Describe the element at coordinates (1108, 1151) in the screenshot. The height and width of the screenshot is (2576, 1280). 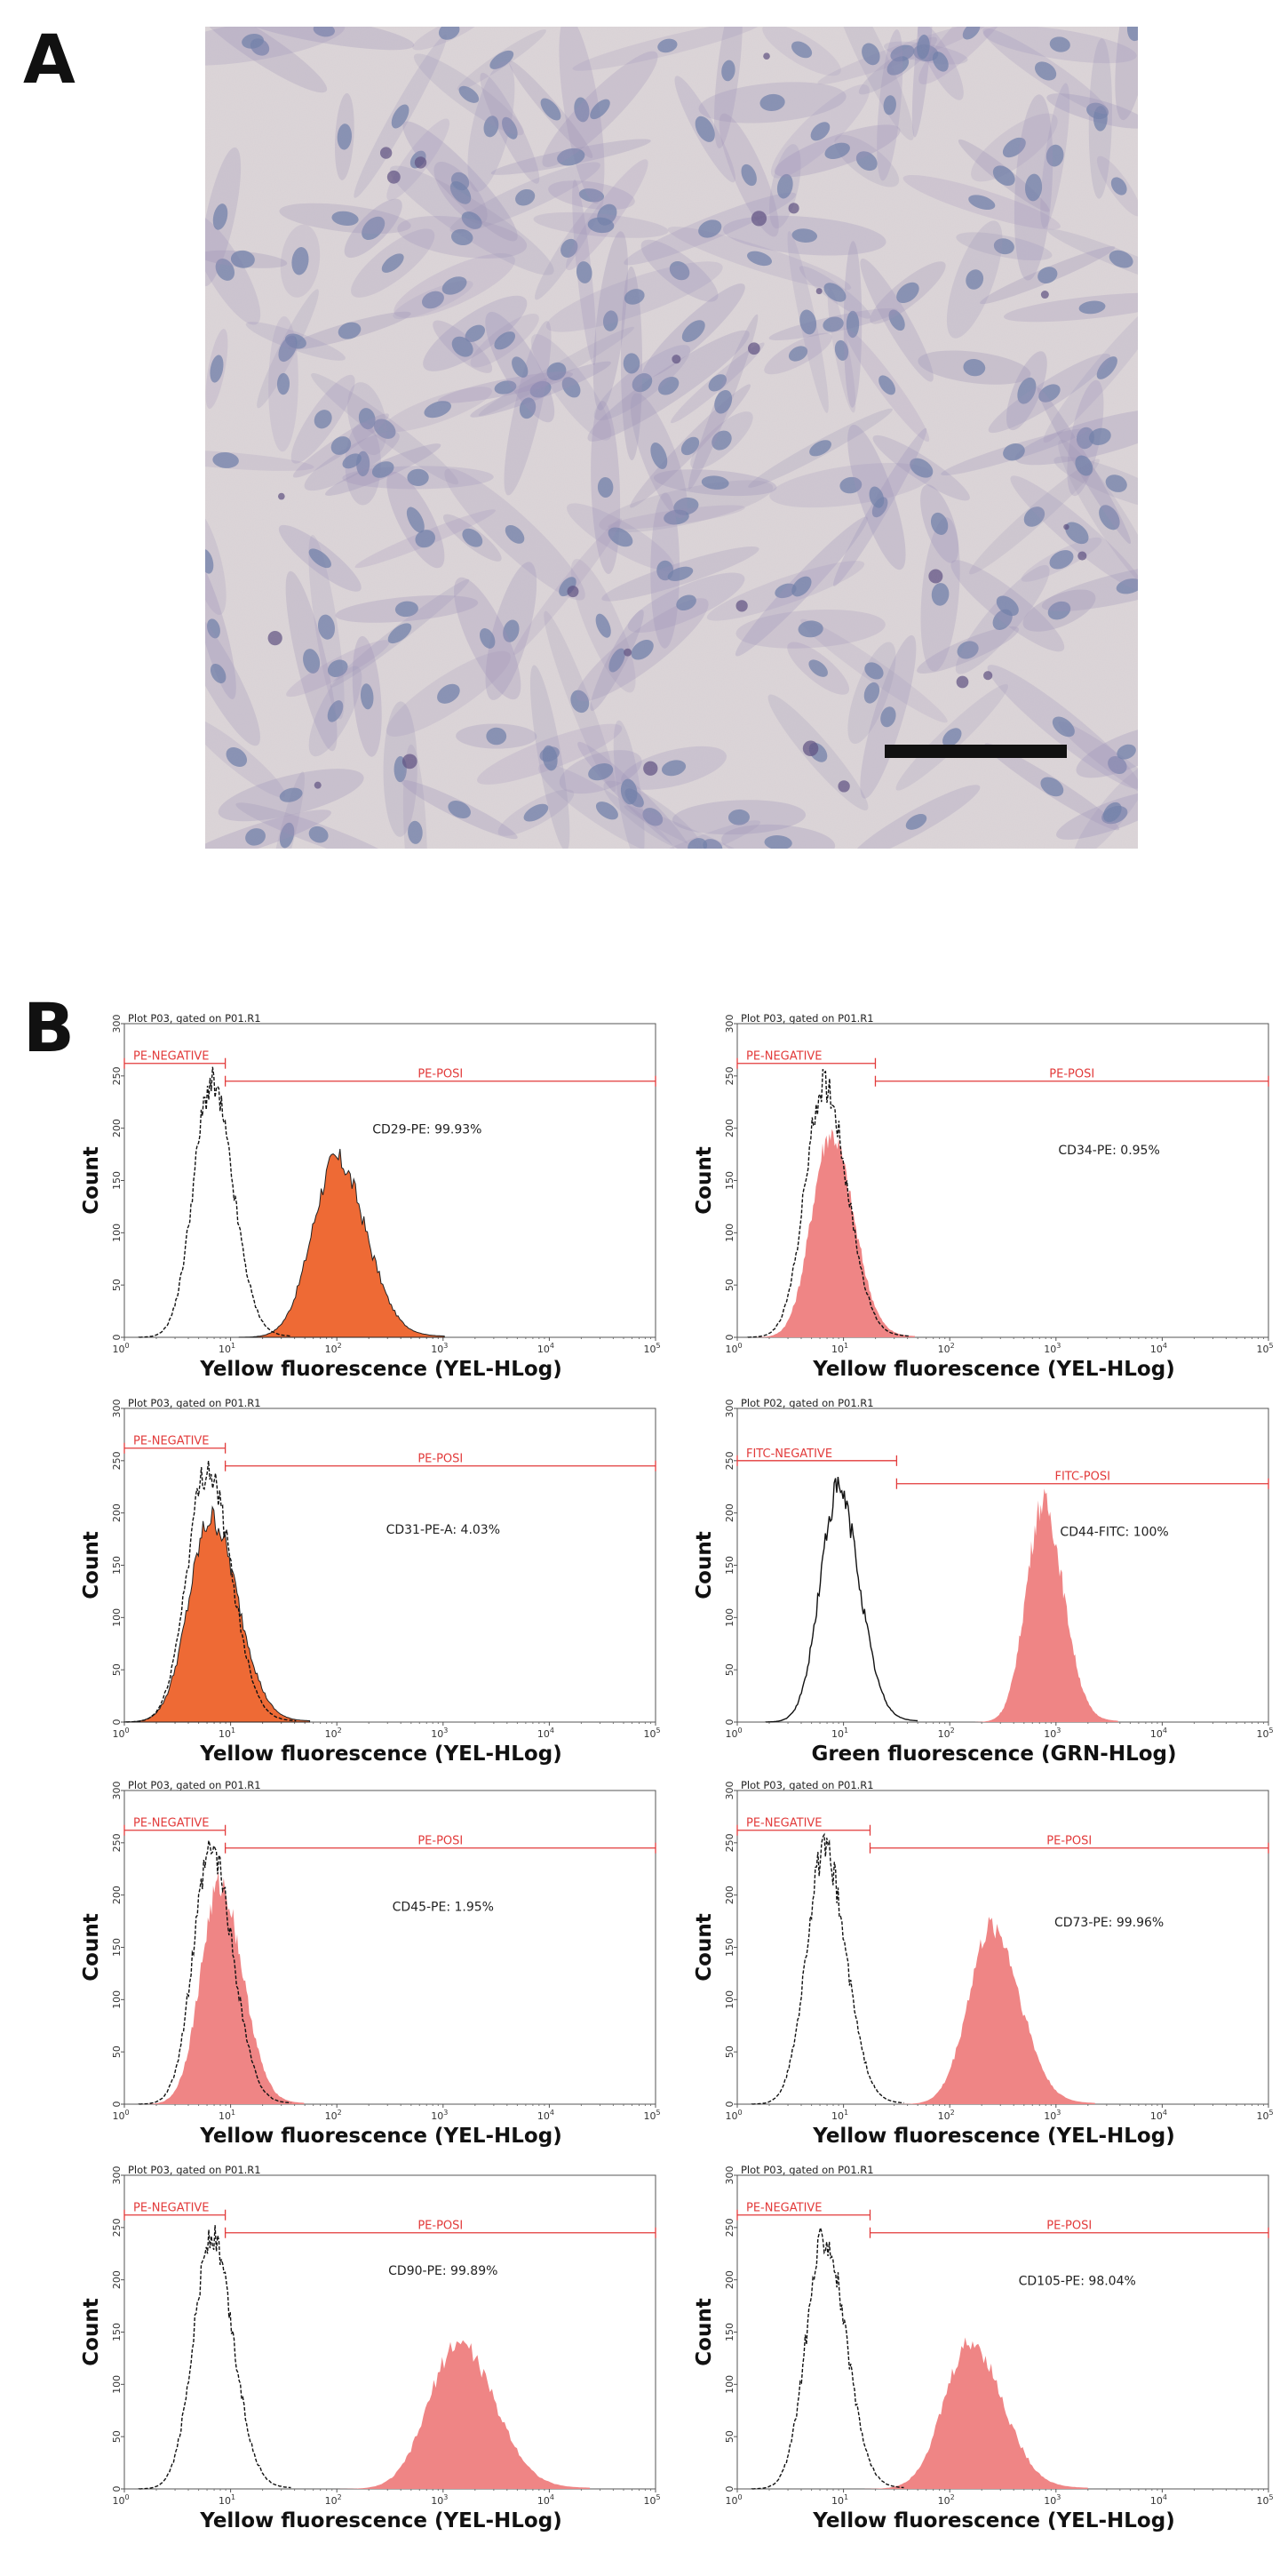
I see `percent-annotation: CD34-PE: 0.95%` at that location.